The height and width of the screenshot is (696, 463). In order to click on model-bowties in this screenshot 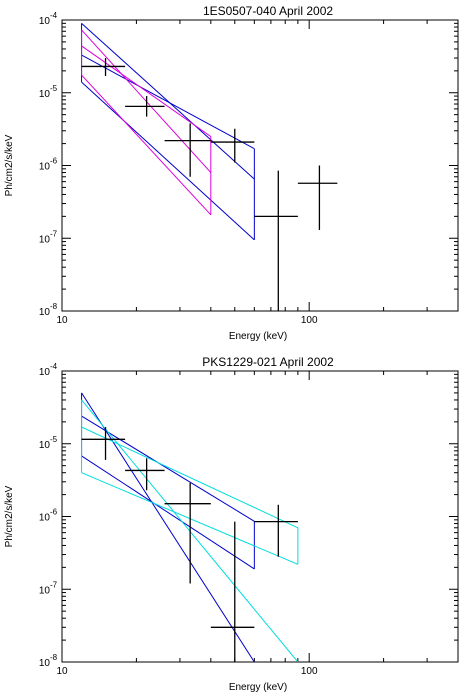, I will do `click(168, 131)`.